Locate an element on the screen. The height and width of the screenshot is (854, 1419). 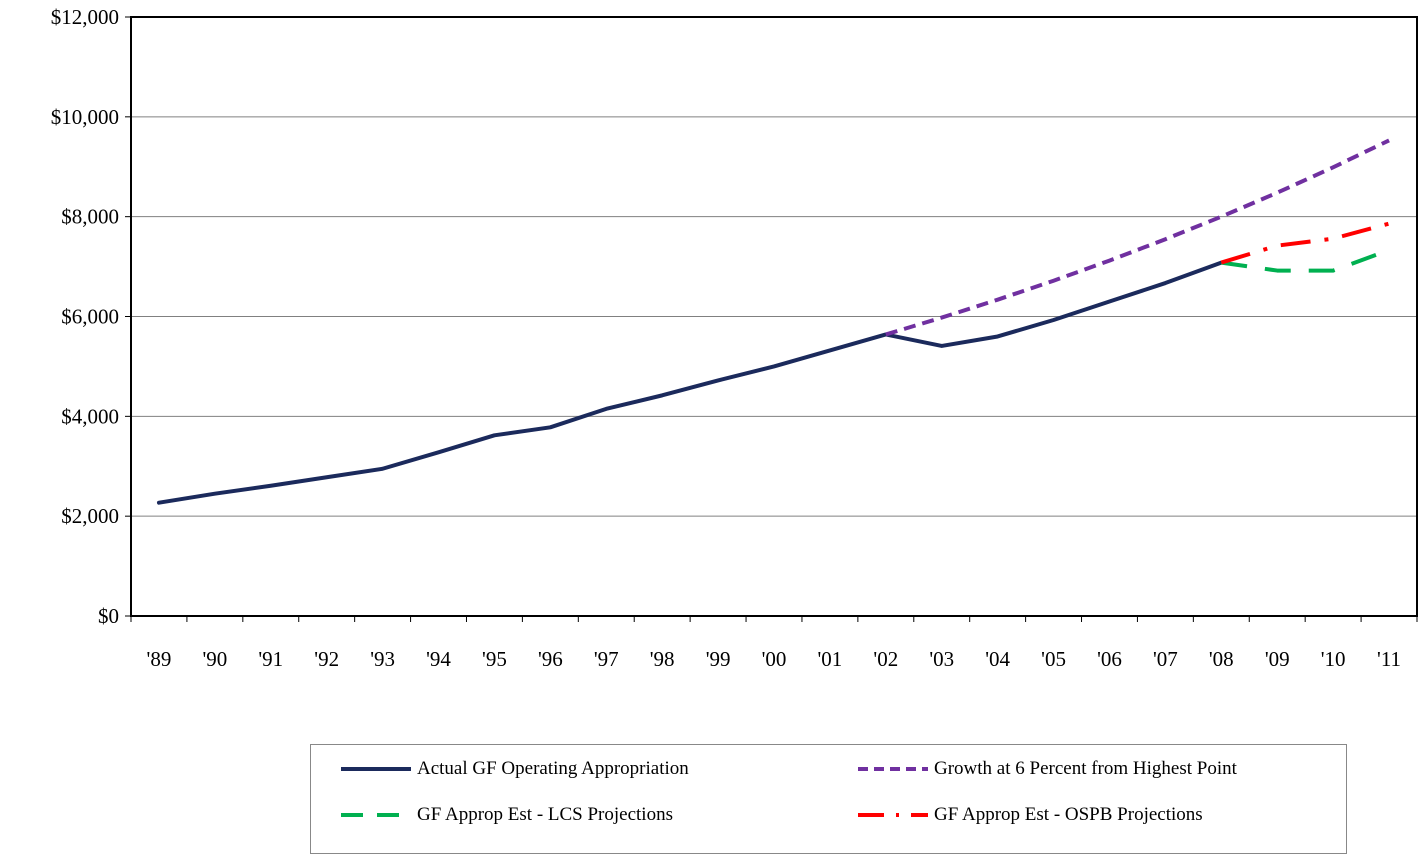
legend-item-lcs: GF Approp Est - LCS Projections is located at coordinates (507, 815).